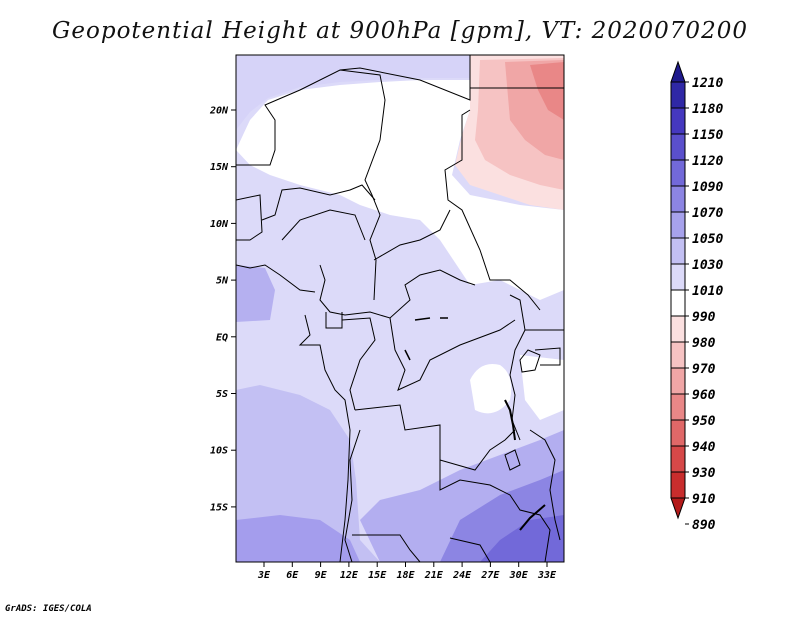 This screenshot has width=800, height=618. What do you see at coordinates (490, 575) in the screenshot?
I see `lon-tick-label: 27E` at bounding box center [490, 575].